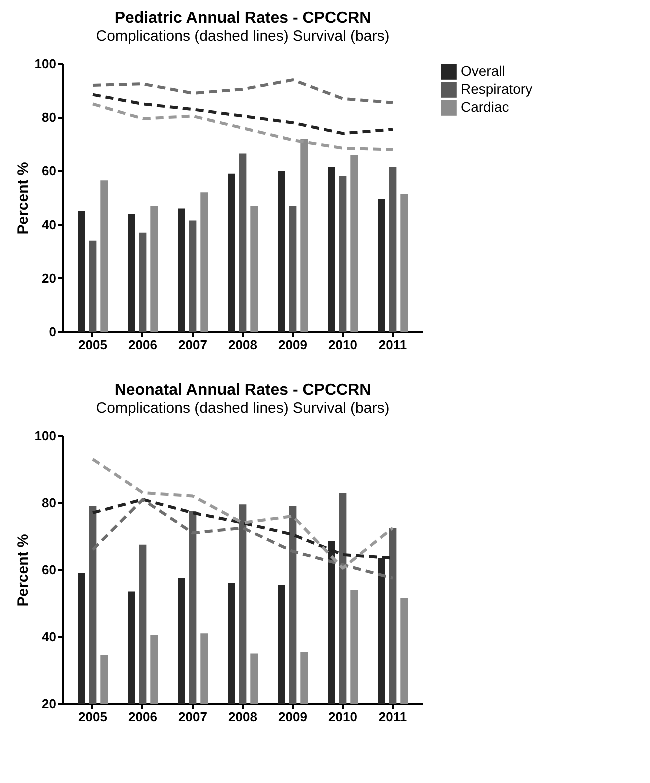 This screenshot has width=650, height=783. Describe the element at coordinates (483, 71) in the screenshot. I see `legend-label: Overall` at that location.